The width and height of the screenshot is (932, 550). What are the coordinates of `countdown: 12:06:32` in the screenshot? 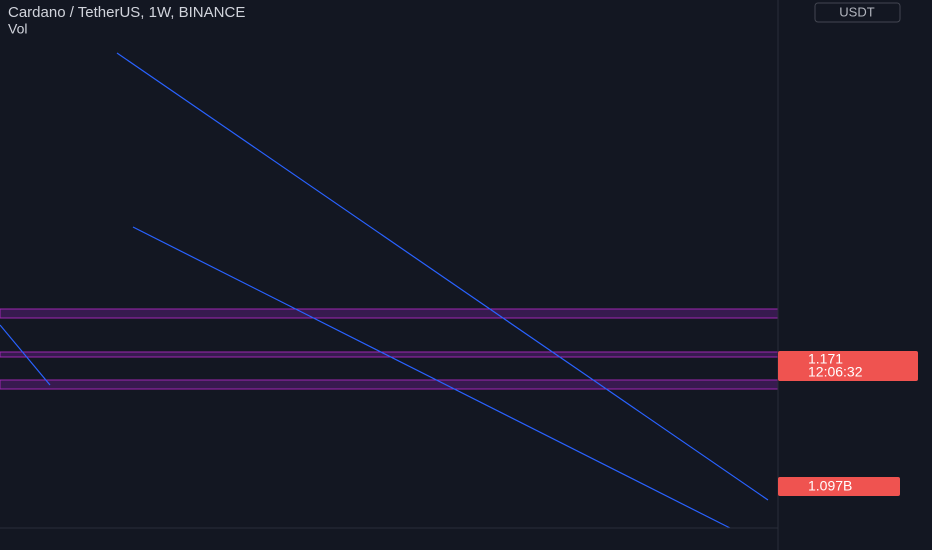 It's located at (835, 372).